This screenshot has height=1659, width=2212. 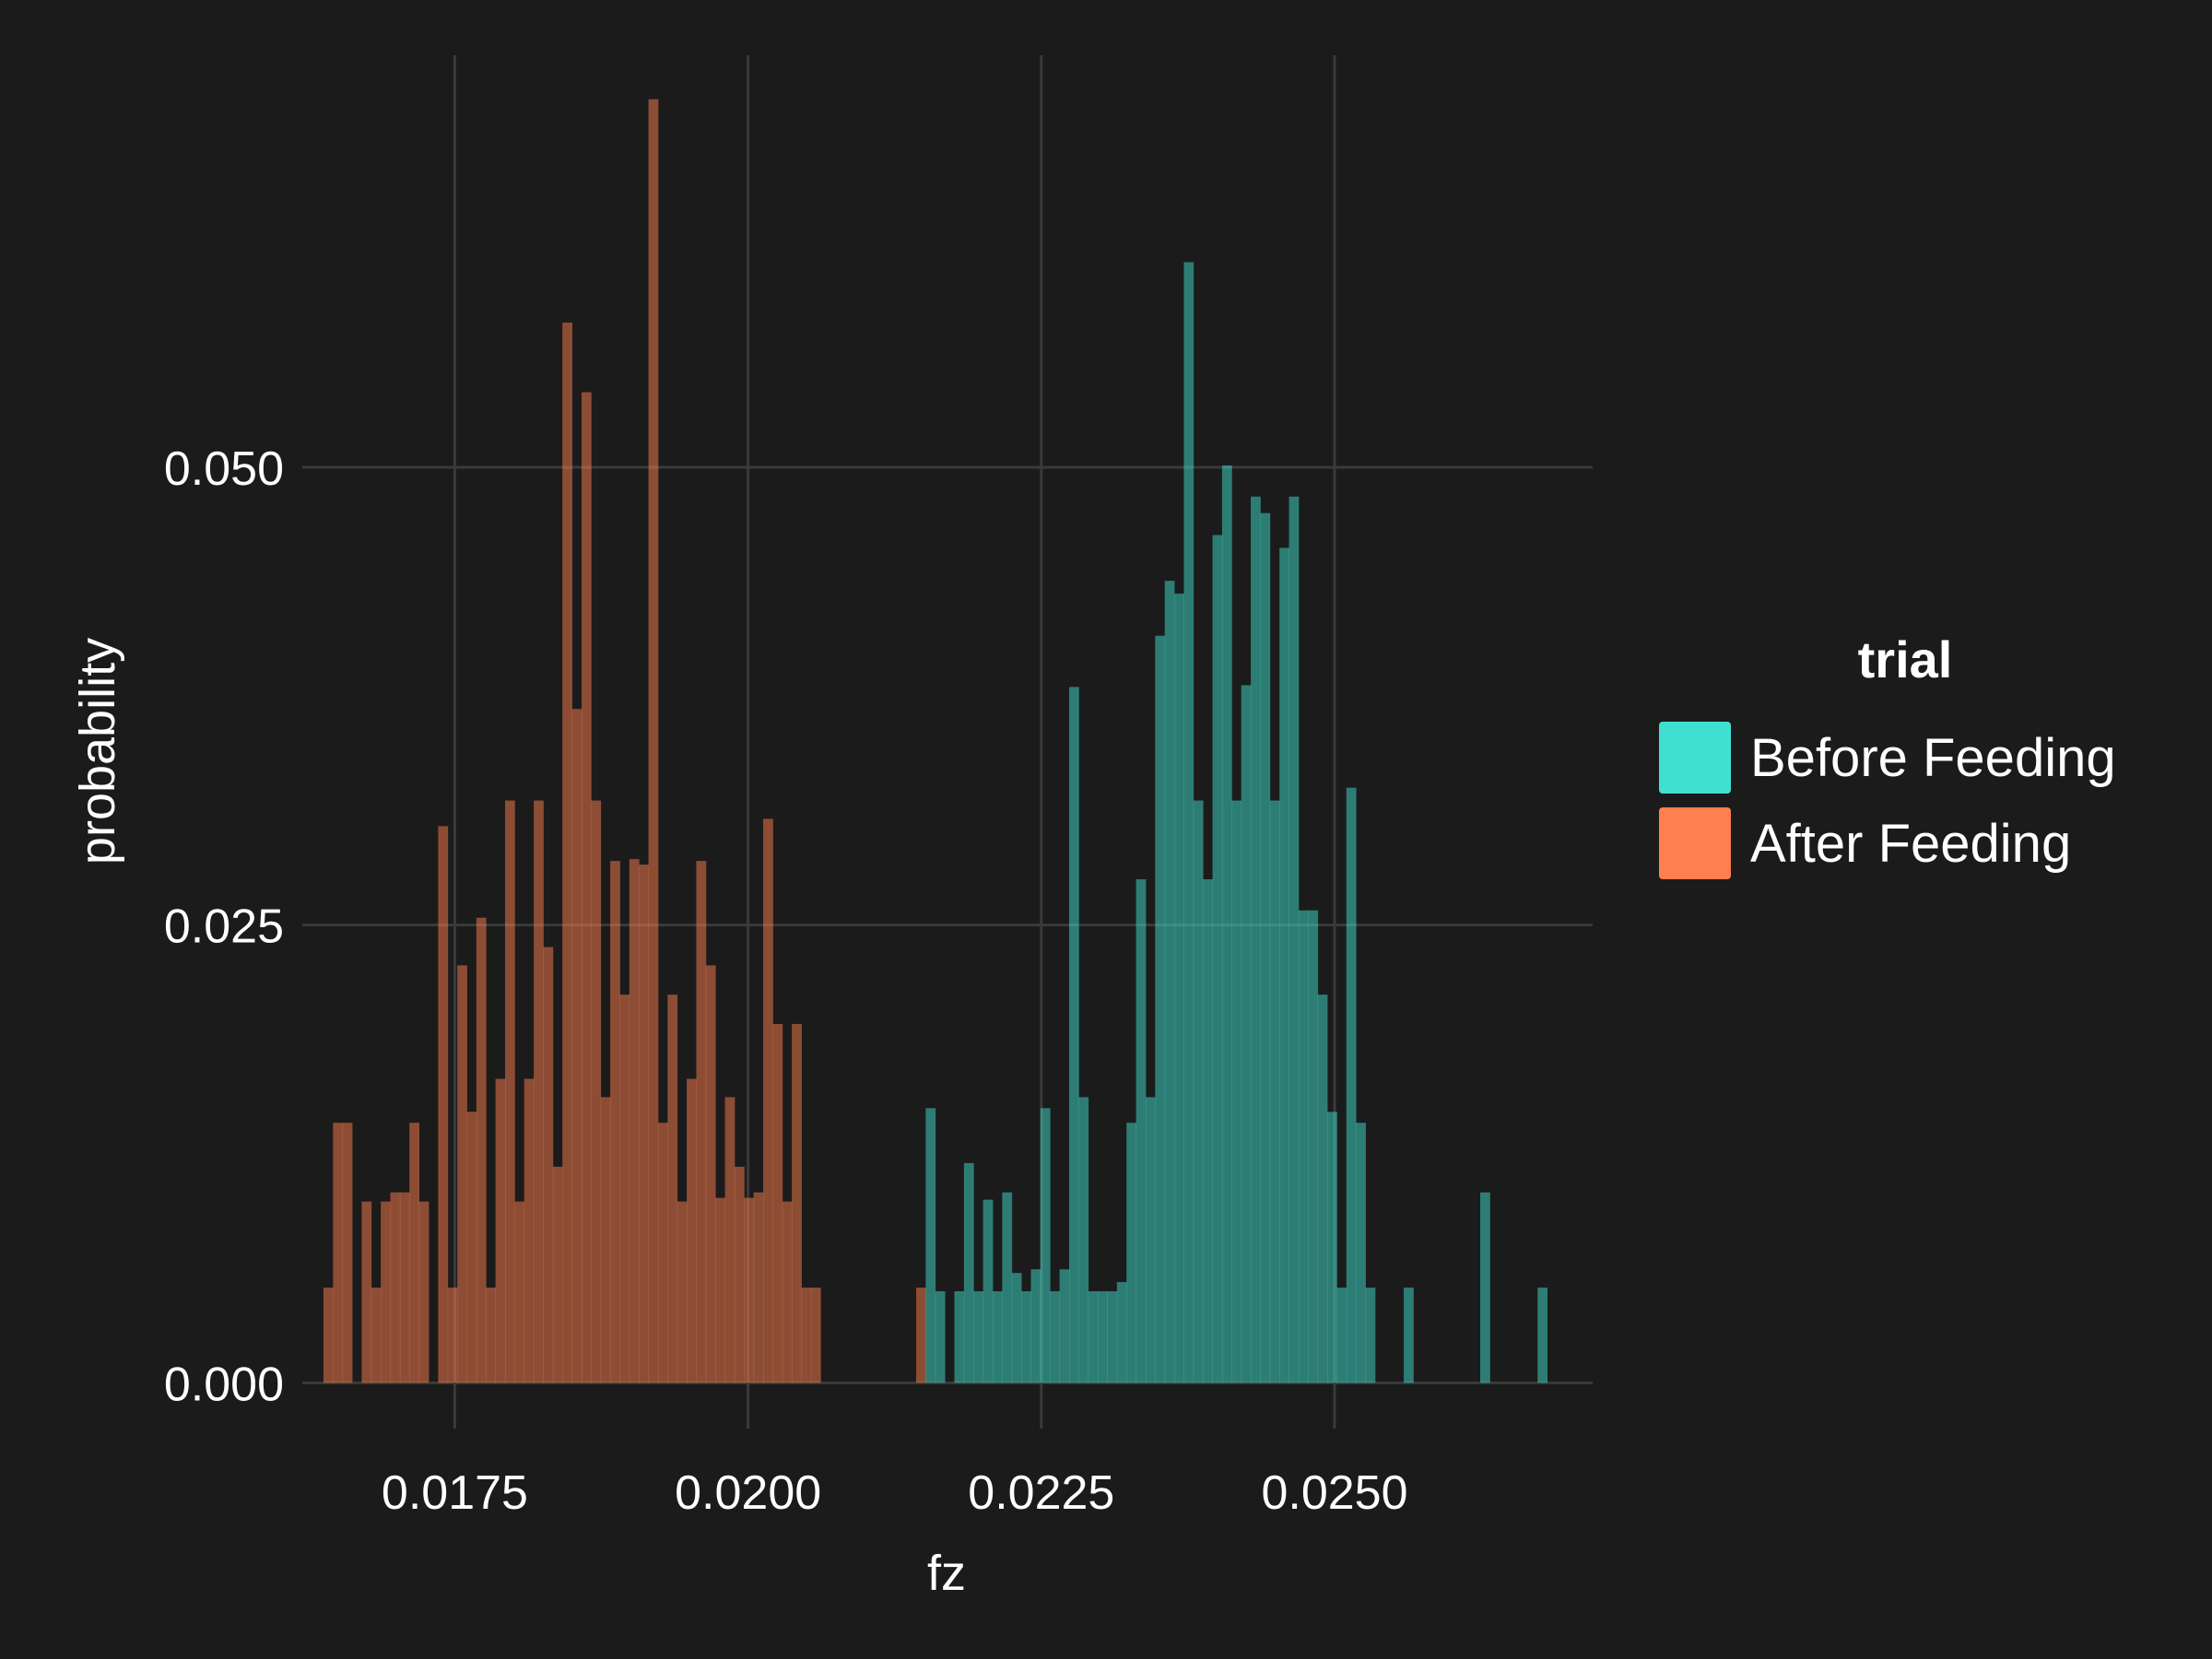 I want to click on x-tick-labels: 0.0175 0.0200 0.0225 0.0250, so click(x=895, y=1493).